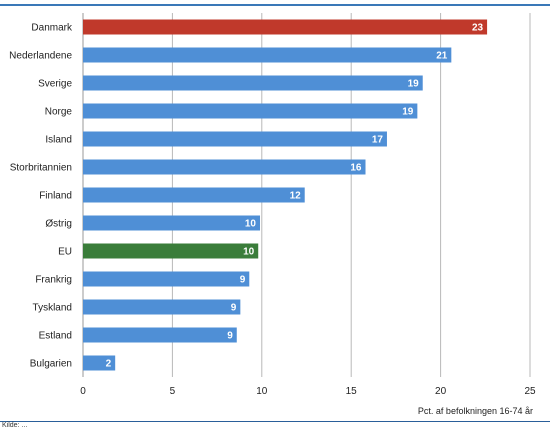  Describe the element at coordinates (352, 391) in the screenshot. I see `x-tick-label: 15` at that location.